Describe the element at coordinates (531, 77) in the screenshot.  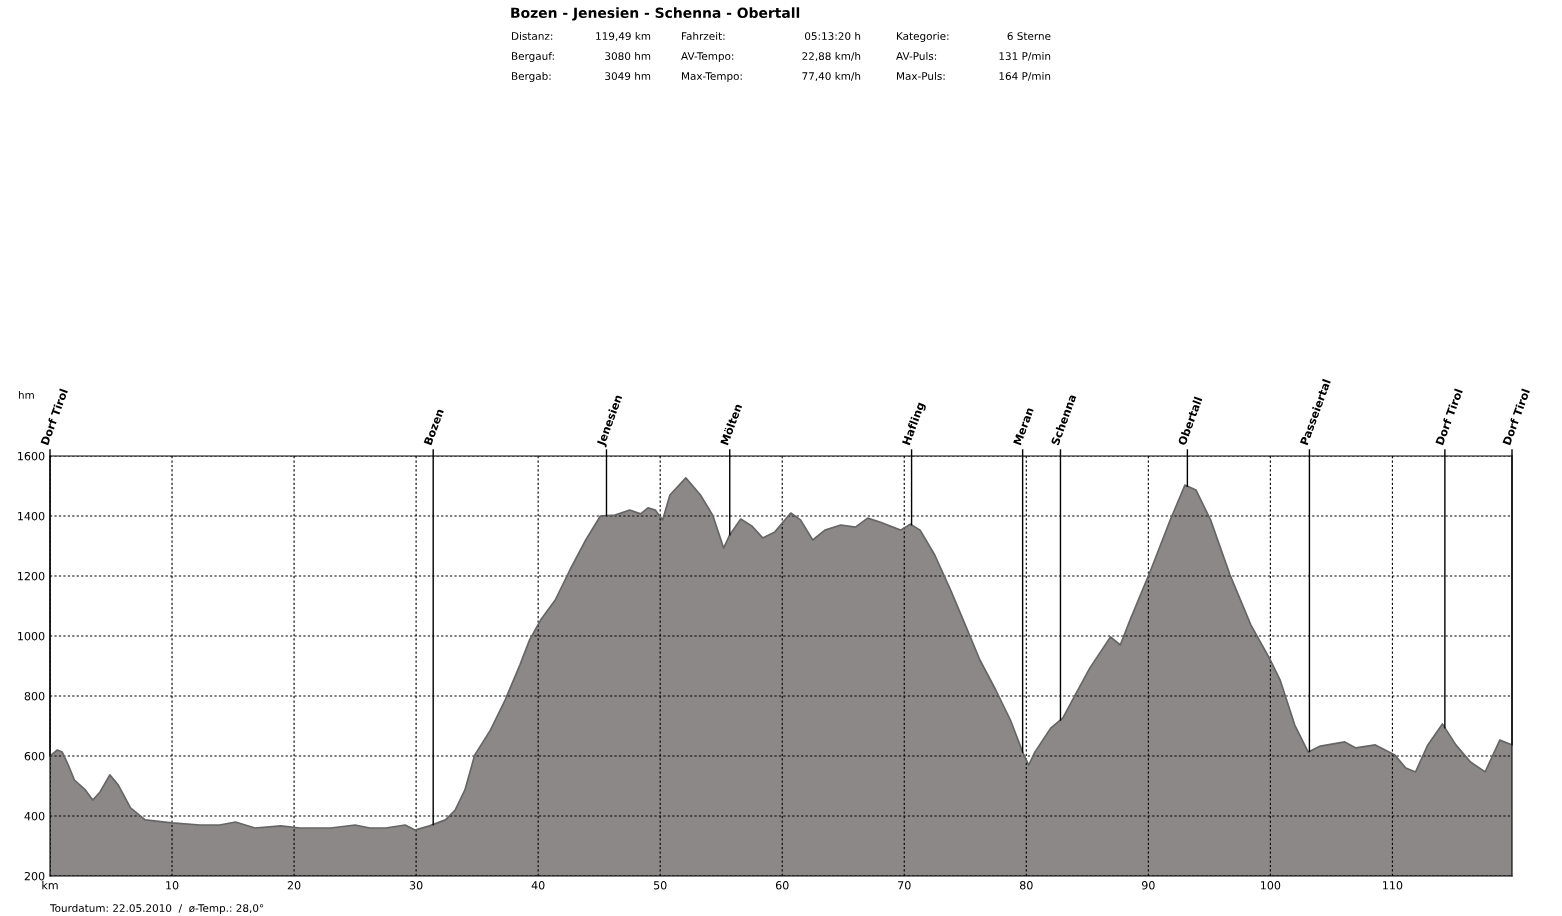
I see `text: Bergab:` at that location.